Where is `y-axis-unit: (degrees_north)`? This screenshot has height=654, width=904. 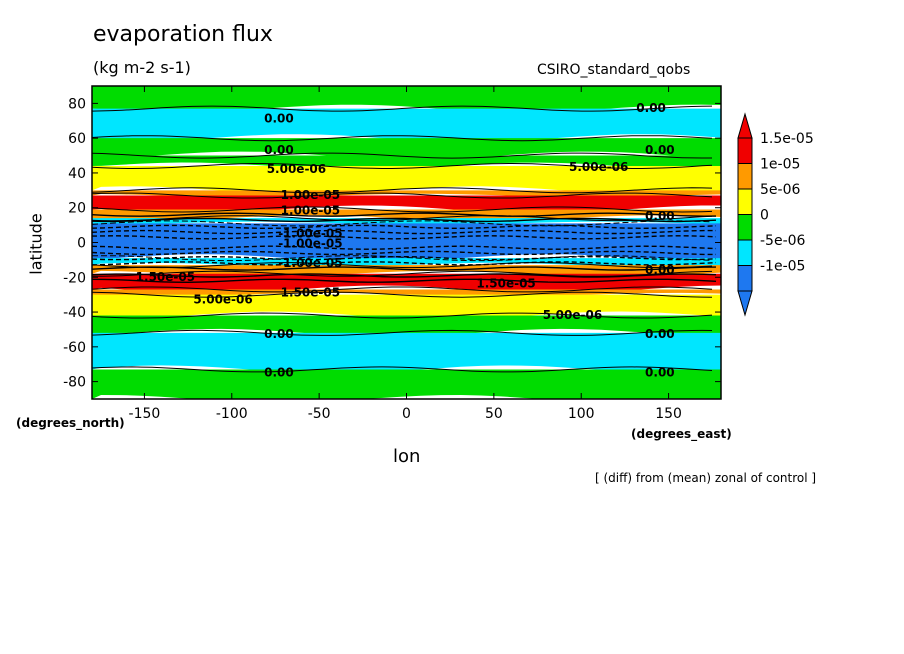
y-axis-unit: (degrees_north) is located at coordinates (70, 423).